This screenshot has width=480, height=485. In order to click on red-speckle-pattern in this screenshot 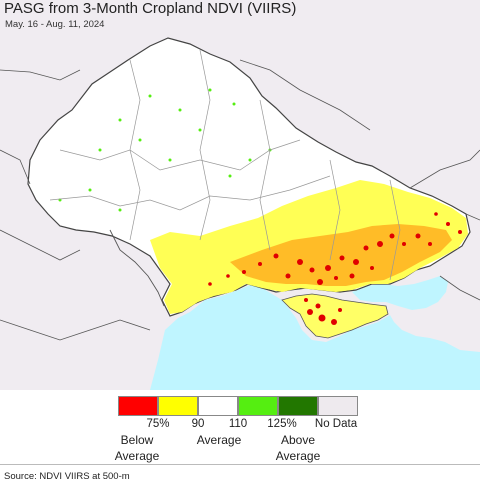, I will do `click(335, 268)`.